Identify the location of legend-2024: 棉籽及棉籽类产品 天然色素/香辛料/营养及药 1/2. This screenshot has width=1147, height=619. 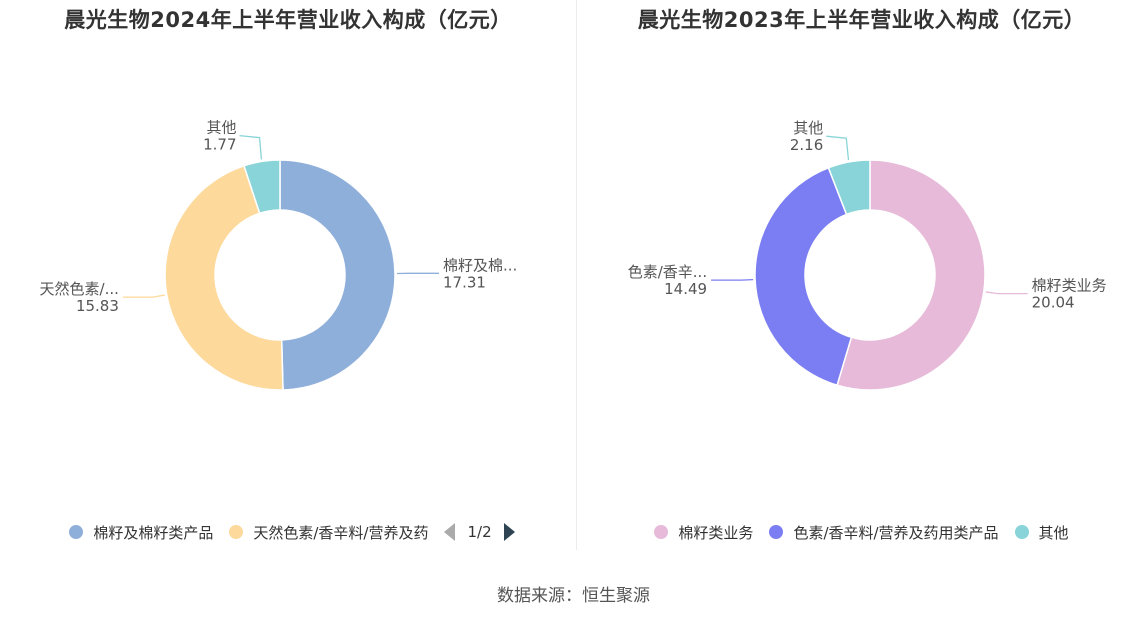
(288, 532).